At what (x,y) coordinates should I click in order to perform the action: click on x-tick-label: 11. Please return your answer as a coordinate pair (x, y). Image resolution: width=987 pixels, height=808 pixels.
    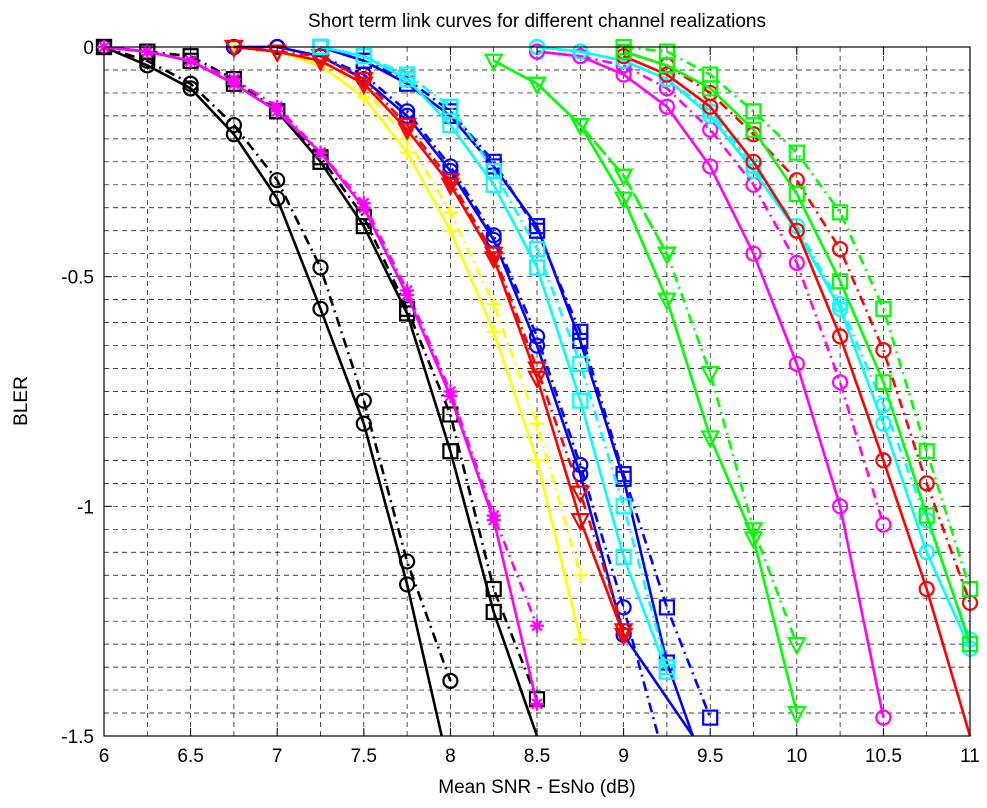
    Looking at the image, I should click on (970, 756).